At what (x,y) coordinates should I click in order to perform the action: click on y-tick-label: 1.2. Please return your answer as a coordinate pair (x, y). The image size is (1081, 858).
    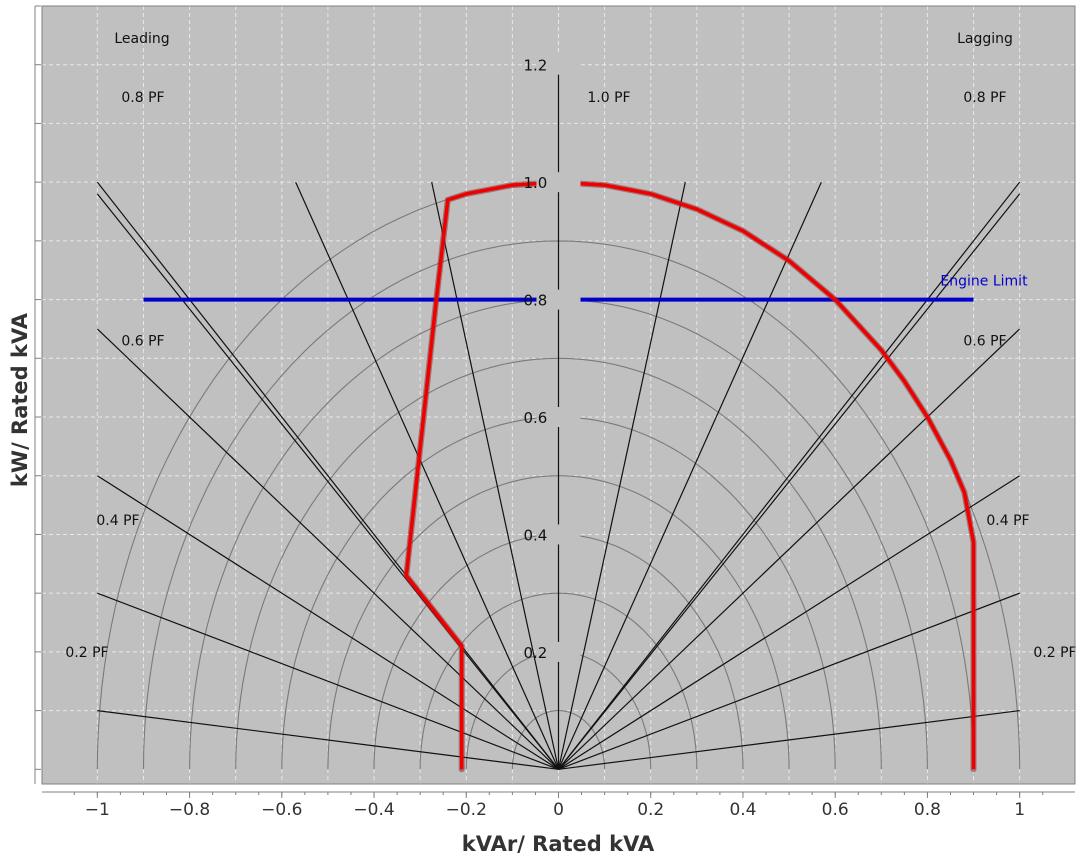
    Looking at the image, I should click on (536, 66).